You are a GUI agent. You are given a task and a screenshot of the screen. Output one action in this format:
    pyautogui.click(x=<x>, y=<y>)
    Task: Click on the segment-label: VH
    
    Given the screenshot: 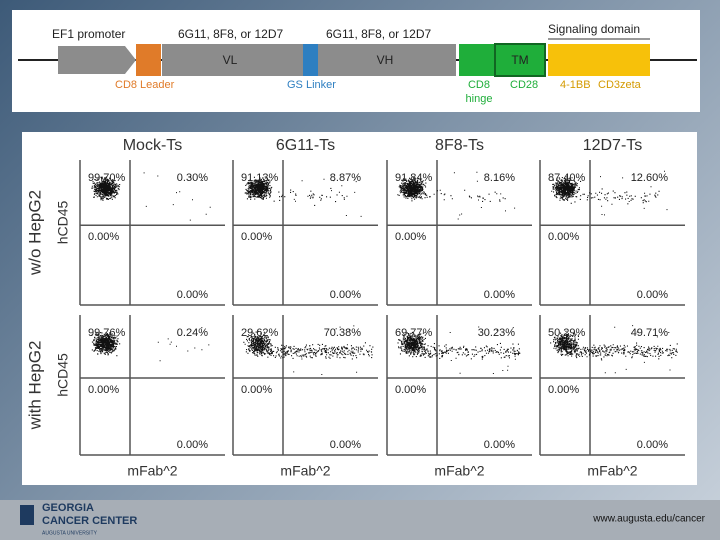 What is the action you would take?
    pyautogui.click(x=385, y=60)
    